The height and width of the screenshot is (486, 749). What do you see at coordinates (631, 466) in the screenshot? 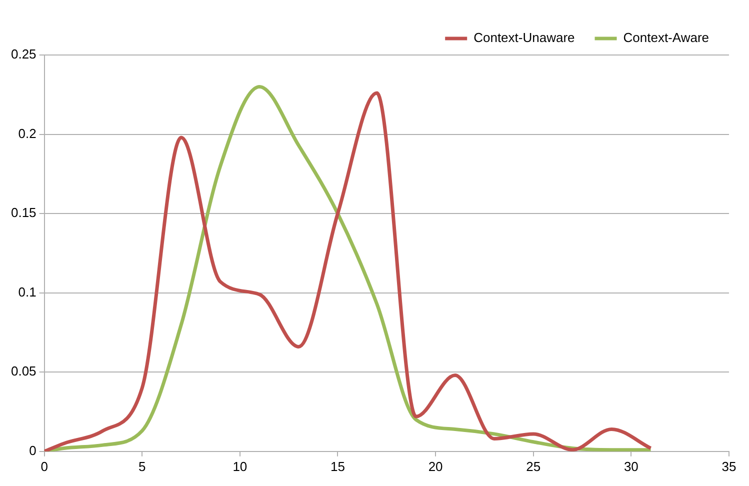
I see `x-tick-label: 30` at bounding box center [631, 466].